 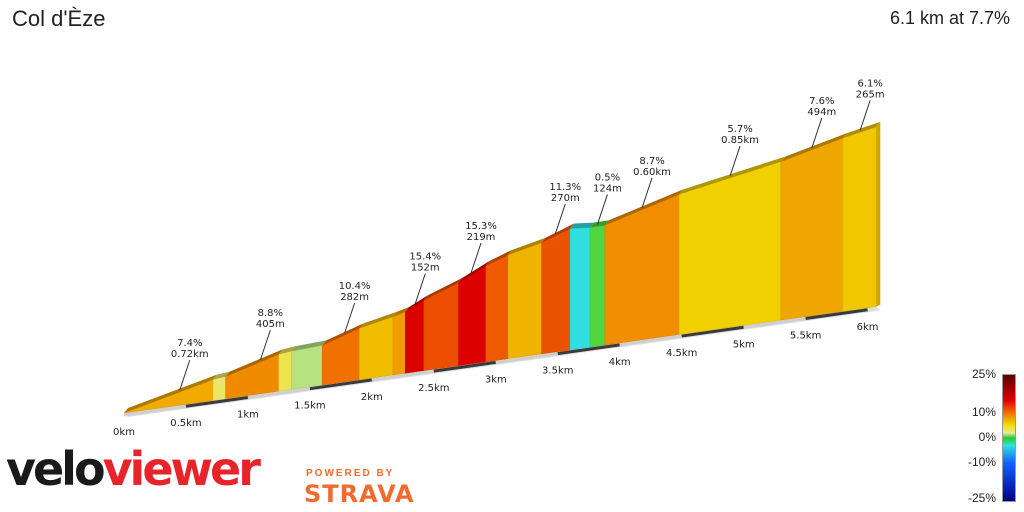 I want to click on distance-tick-label: 2.5km, so click(x=433, y=388).